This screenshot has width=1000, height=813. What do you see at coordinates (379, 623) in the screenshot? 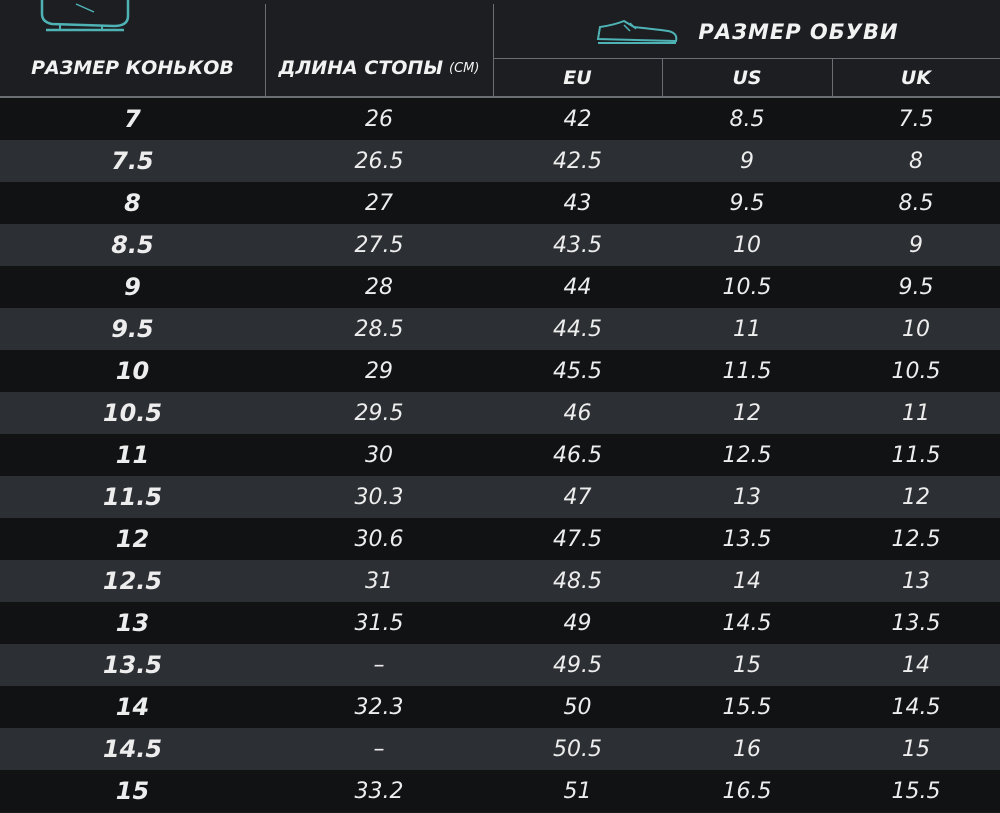
I see `foot-length-cell: 31.5` at bounding box center [379, 623].